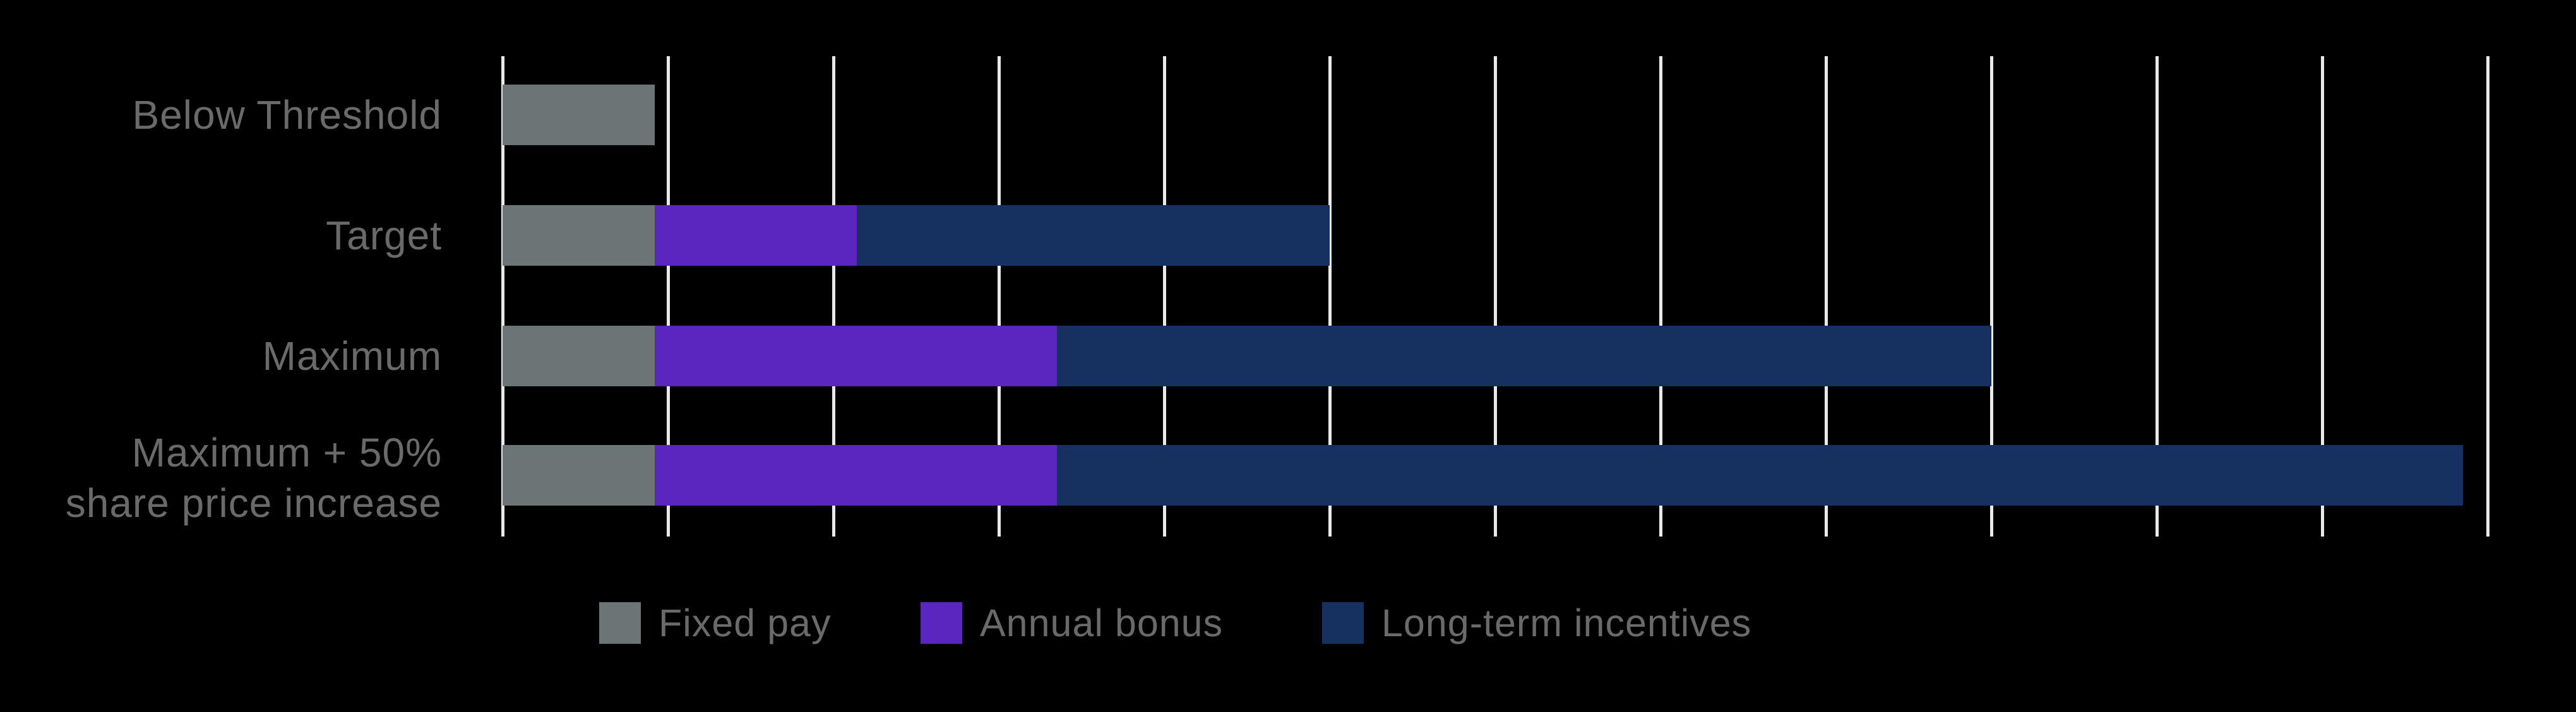  I want to click on legend-label: Long-term incentives, so click(1566, 623).